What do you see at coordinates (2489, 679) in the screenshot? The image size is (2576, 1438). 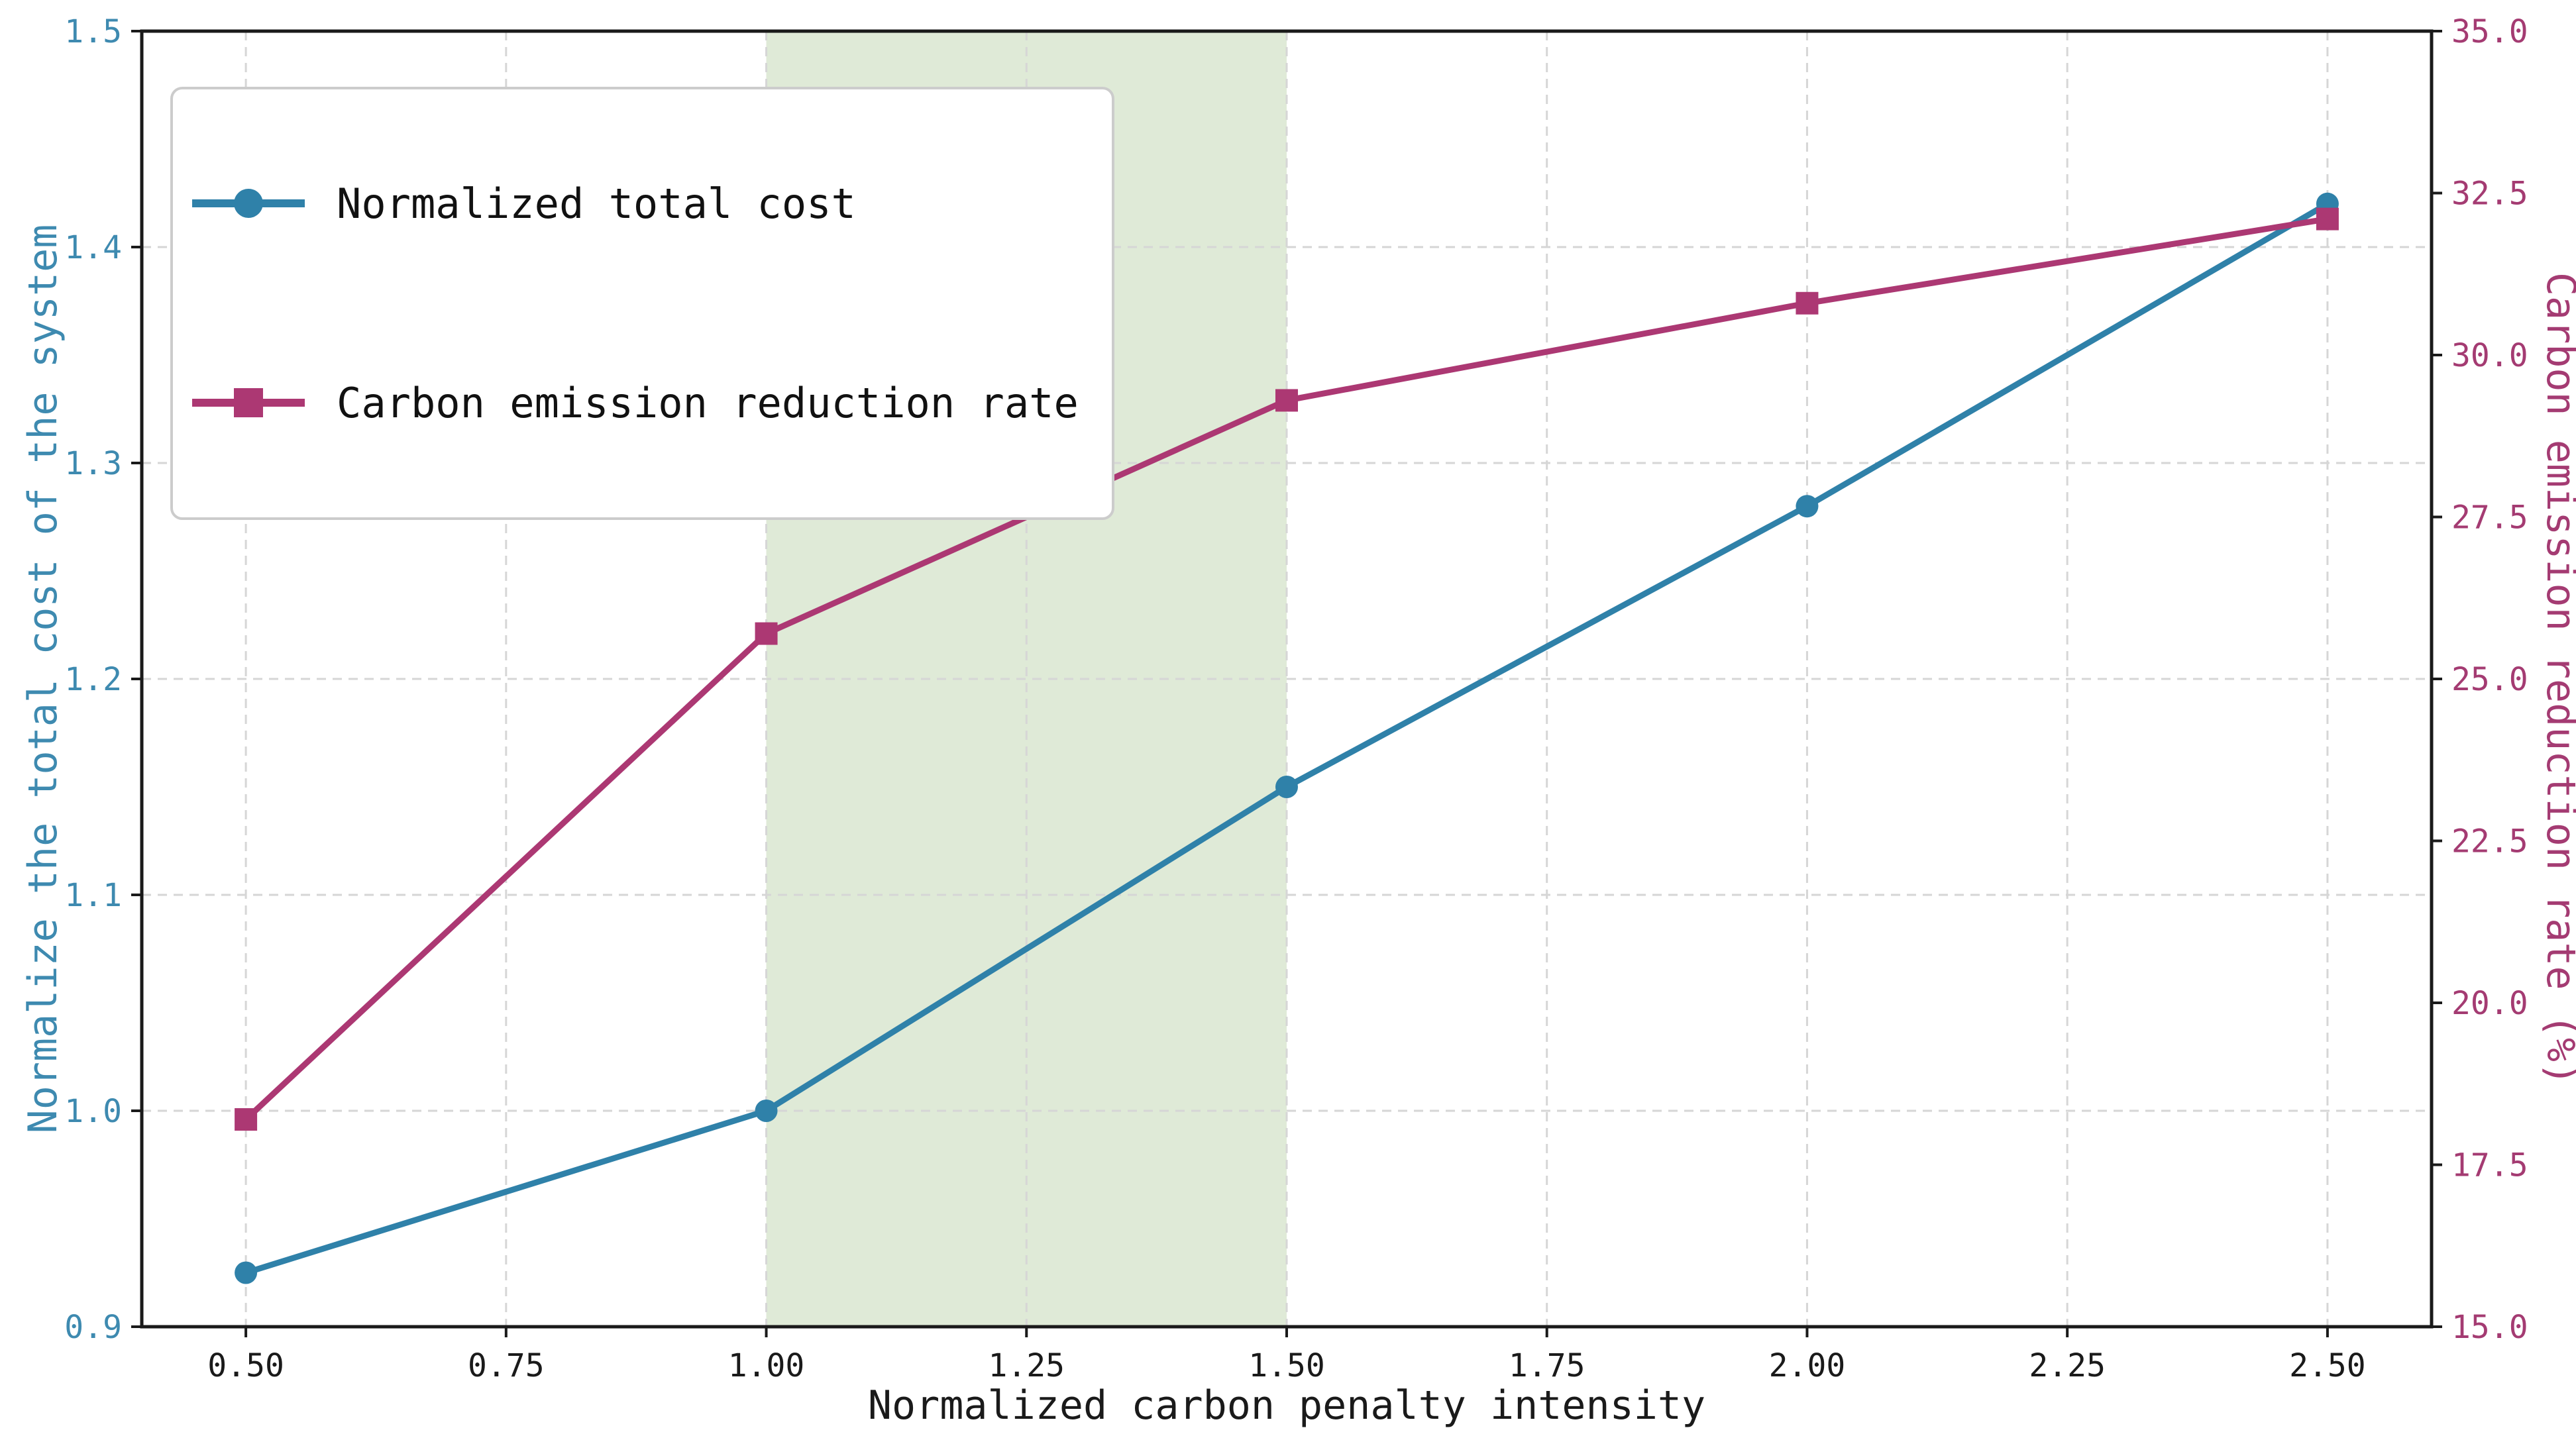 I see `y-tick-label-right: 25.0` at bounding box center [2489, 679].